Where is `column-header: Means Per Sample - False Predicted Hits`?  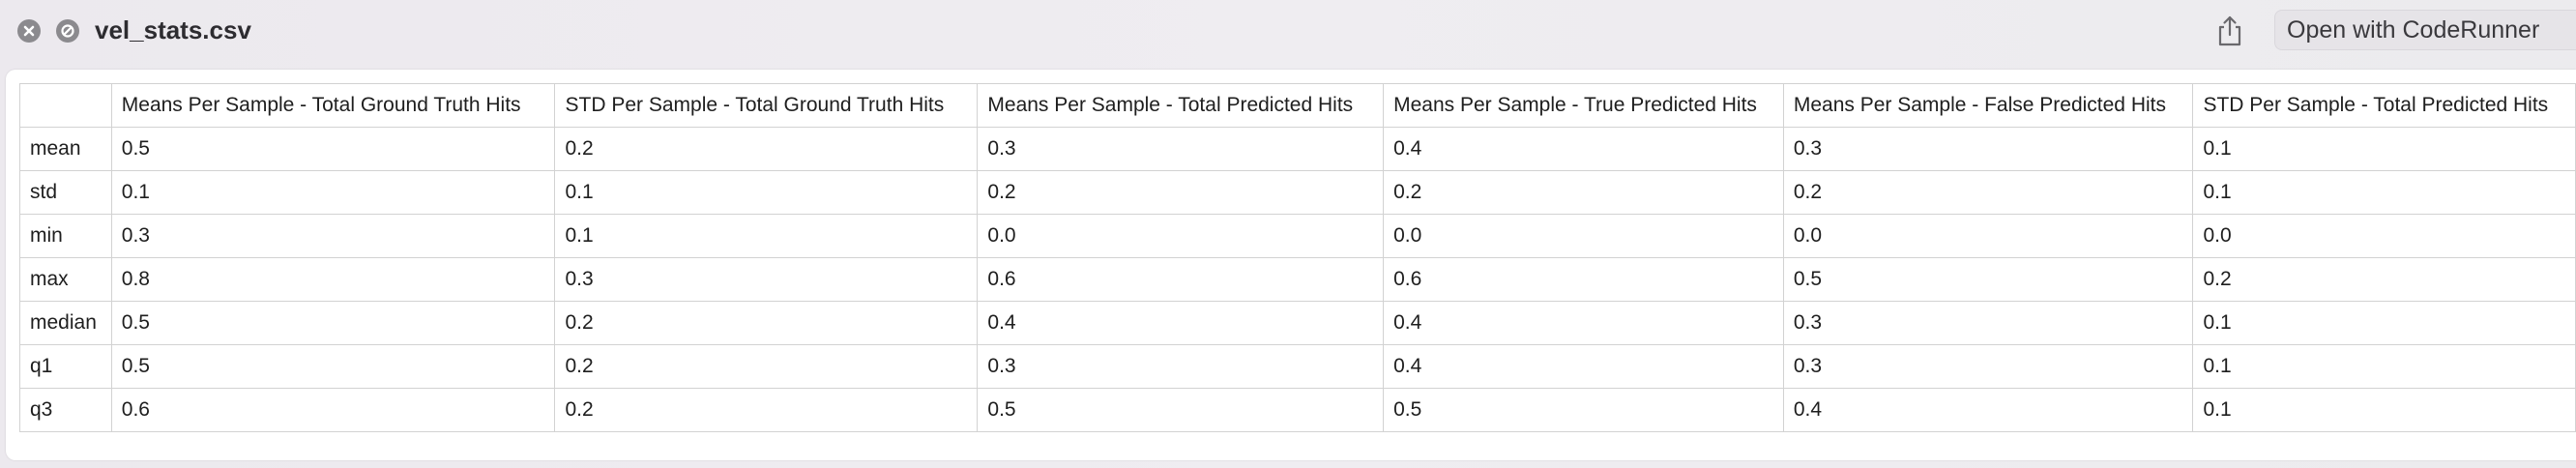 column-header: Means Per Sample - False Predicted Hits is located at coordinates (1988, 106).